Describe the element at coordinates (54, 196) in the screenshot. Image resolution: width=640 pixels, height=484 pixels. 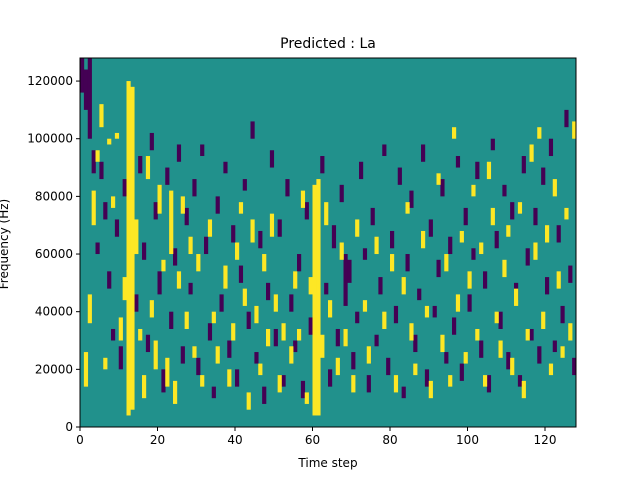
I see `y-tick-label: 80000` at that location.